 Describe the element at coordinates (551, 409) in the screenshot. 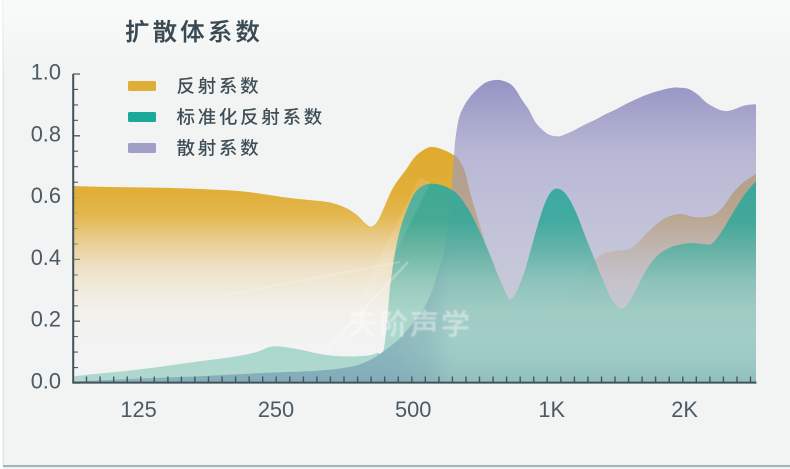

I see `svg-text: 1K` at that location.